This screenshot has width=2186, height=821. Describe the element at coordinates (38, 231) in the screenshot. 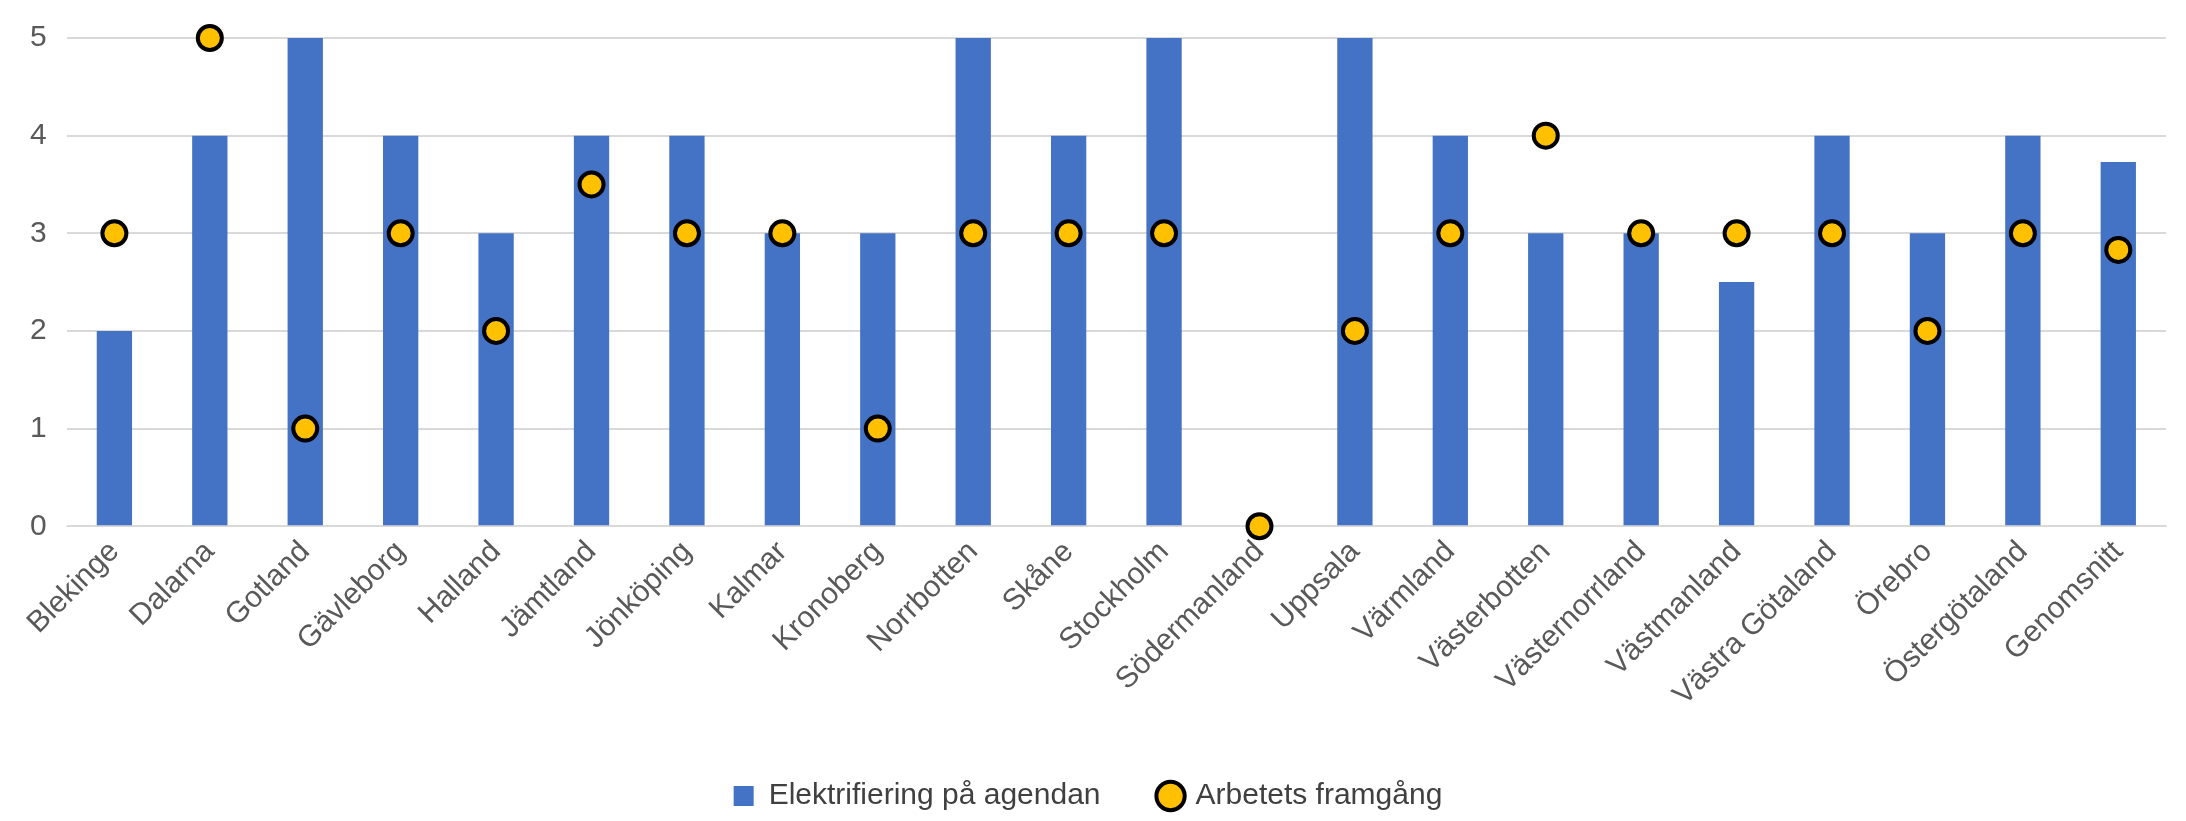

I see `y-tick-label: 3` at that location.